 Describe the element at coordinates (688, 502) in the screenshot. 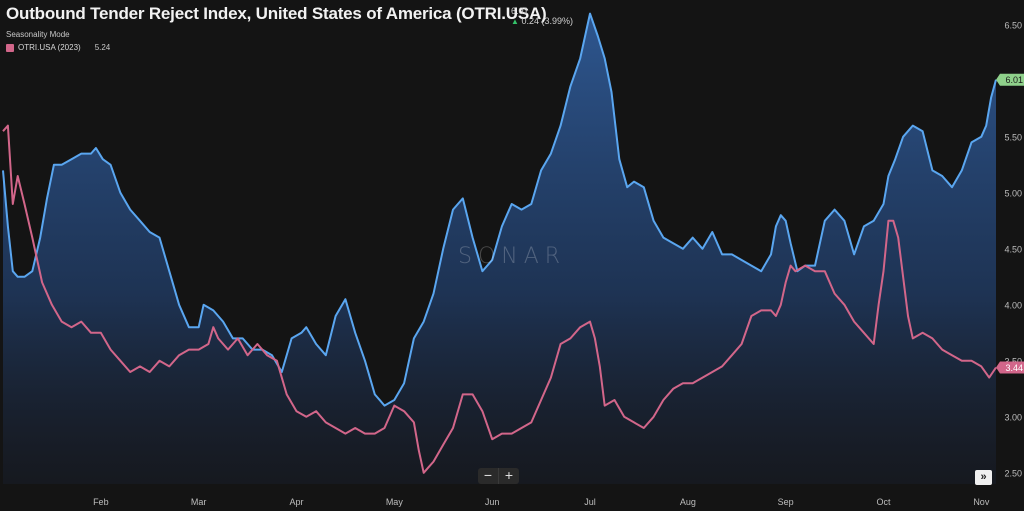

I see `x-tick-label: Aug` at that location.